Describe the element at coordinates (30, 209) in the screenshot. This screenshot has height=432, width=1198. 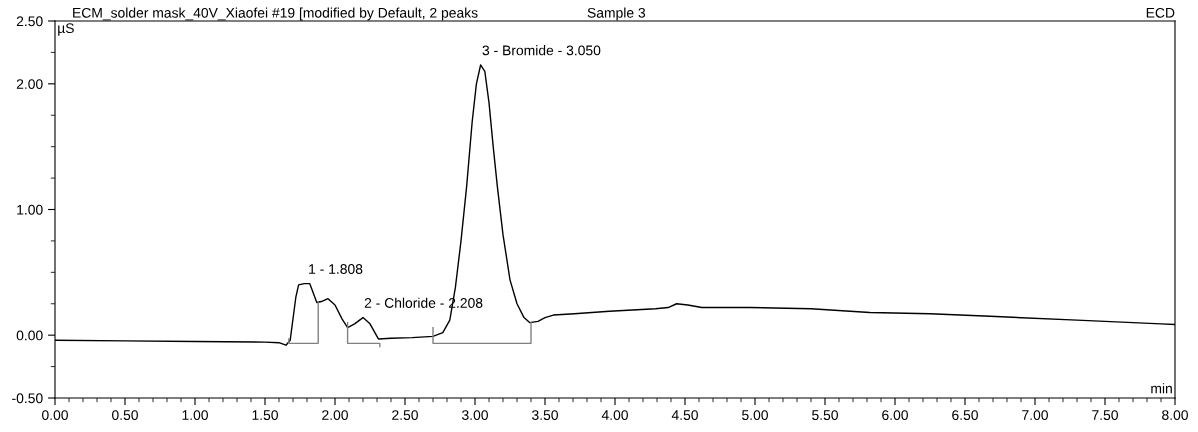
I see `y-tick-label: 1.00` at that location.